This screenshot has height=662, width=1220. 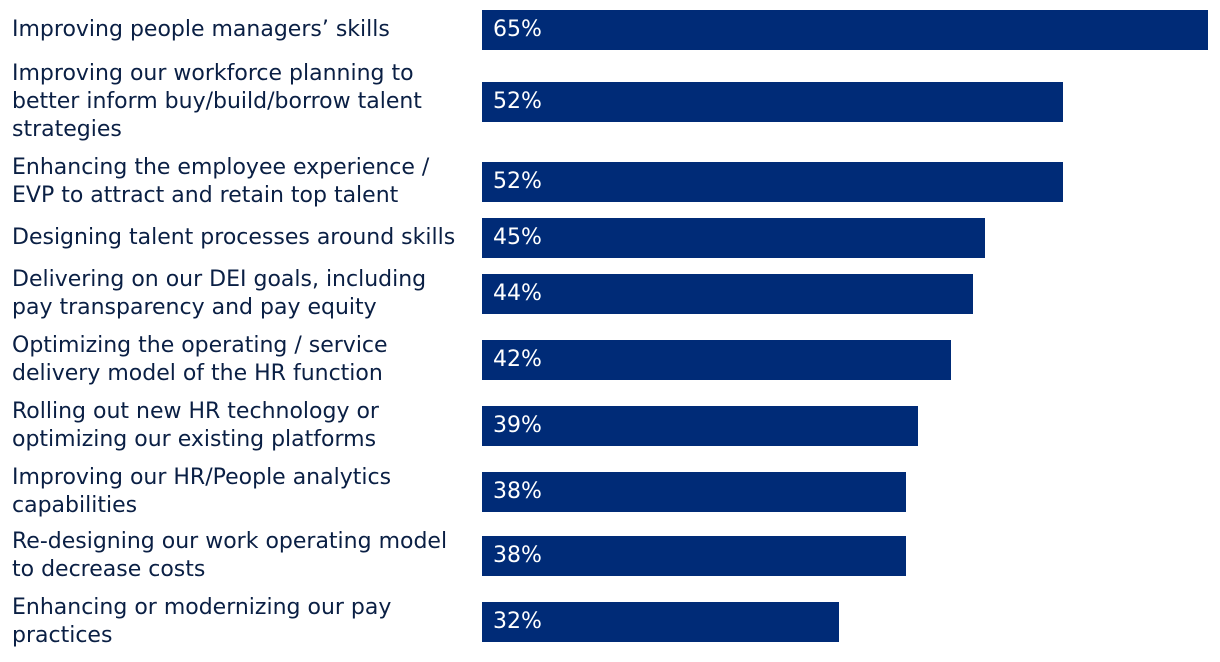 What do you see at coordinates (517, 29) in the screenshot?
I see `value-label: 65%` at bounding box center [517, 29].